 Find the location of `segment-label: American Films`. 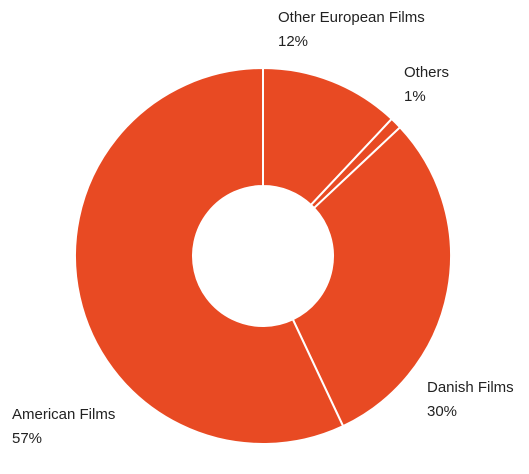

segment-label: American Films is located at coordinates (63, 414).